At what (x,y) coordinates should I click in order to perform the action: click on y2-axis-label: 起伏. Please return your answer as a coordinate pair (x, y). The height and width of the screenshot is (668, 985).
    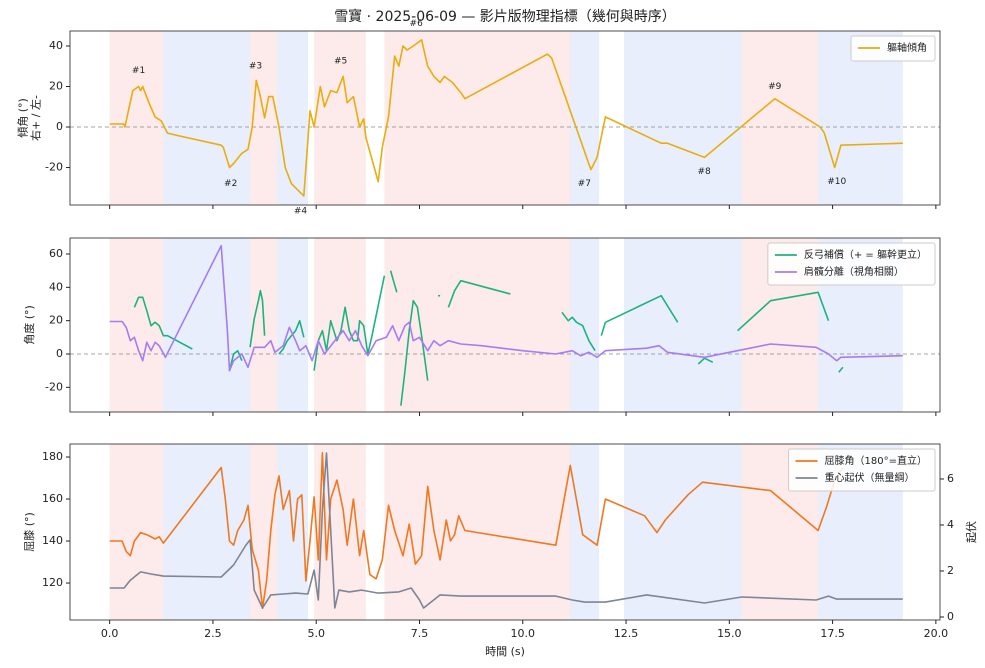
    Looking at the image, I should click on (971, 532).